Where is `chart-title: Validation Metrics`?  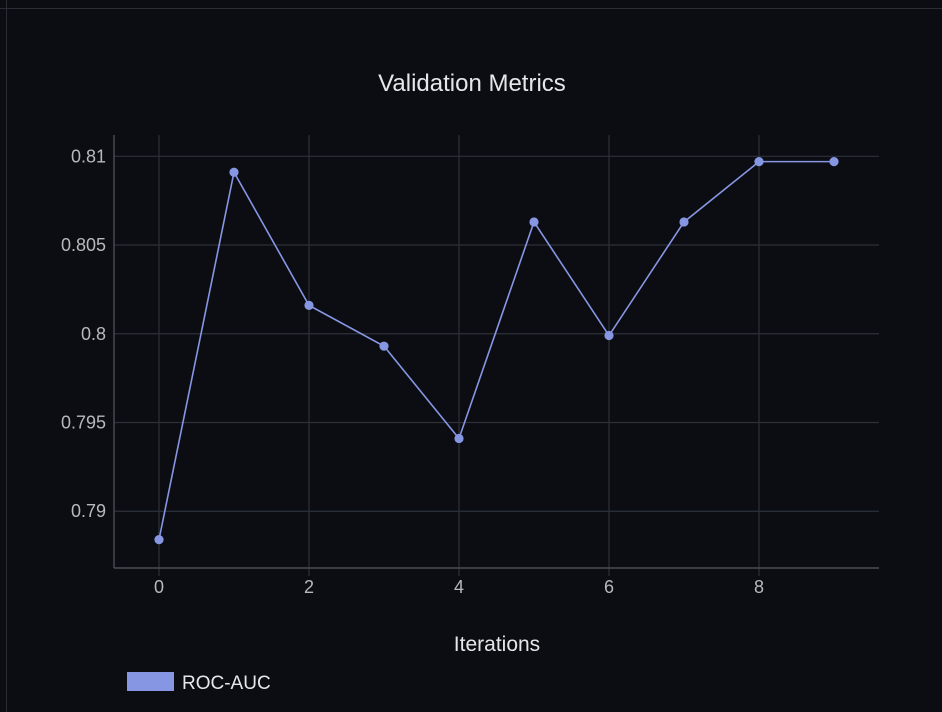
chart-title: Validation Metrics is located at coordinates (472, 83).